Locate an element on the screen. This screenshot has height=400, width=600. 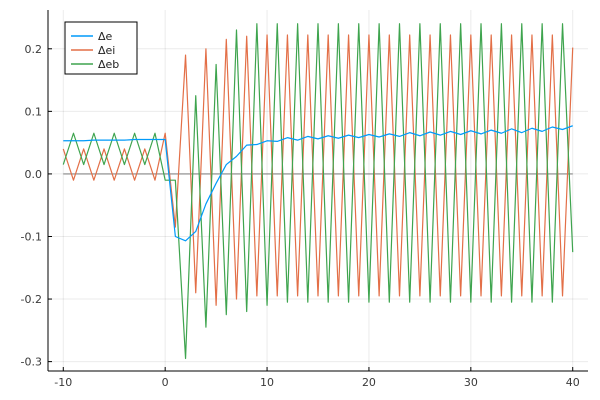
y-tick-label: 0.0 is located at coordinates (34, 174).